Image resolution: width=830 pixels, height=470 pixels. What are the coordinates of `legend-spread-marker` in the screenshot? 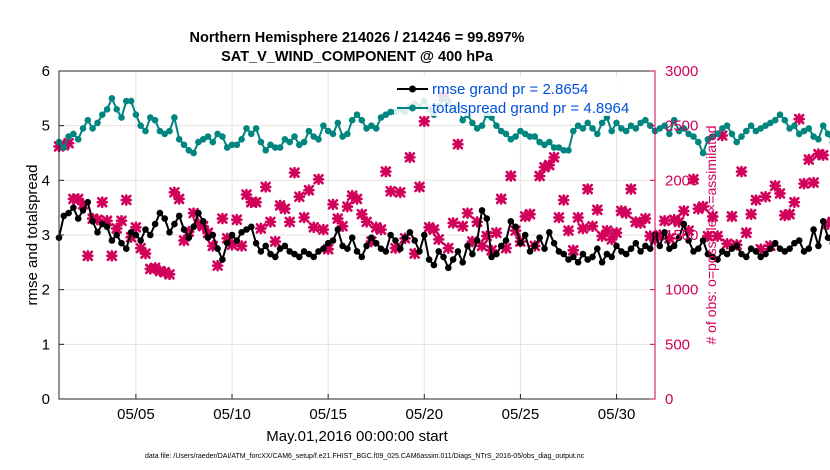 It's located at (412, 108).